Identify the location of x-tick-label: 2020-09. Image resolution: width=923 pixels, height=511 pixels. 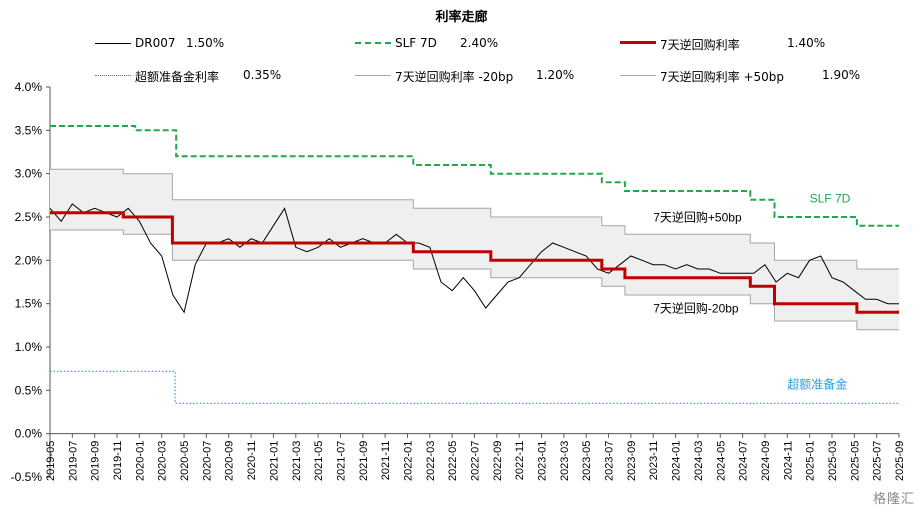
(230, 461).